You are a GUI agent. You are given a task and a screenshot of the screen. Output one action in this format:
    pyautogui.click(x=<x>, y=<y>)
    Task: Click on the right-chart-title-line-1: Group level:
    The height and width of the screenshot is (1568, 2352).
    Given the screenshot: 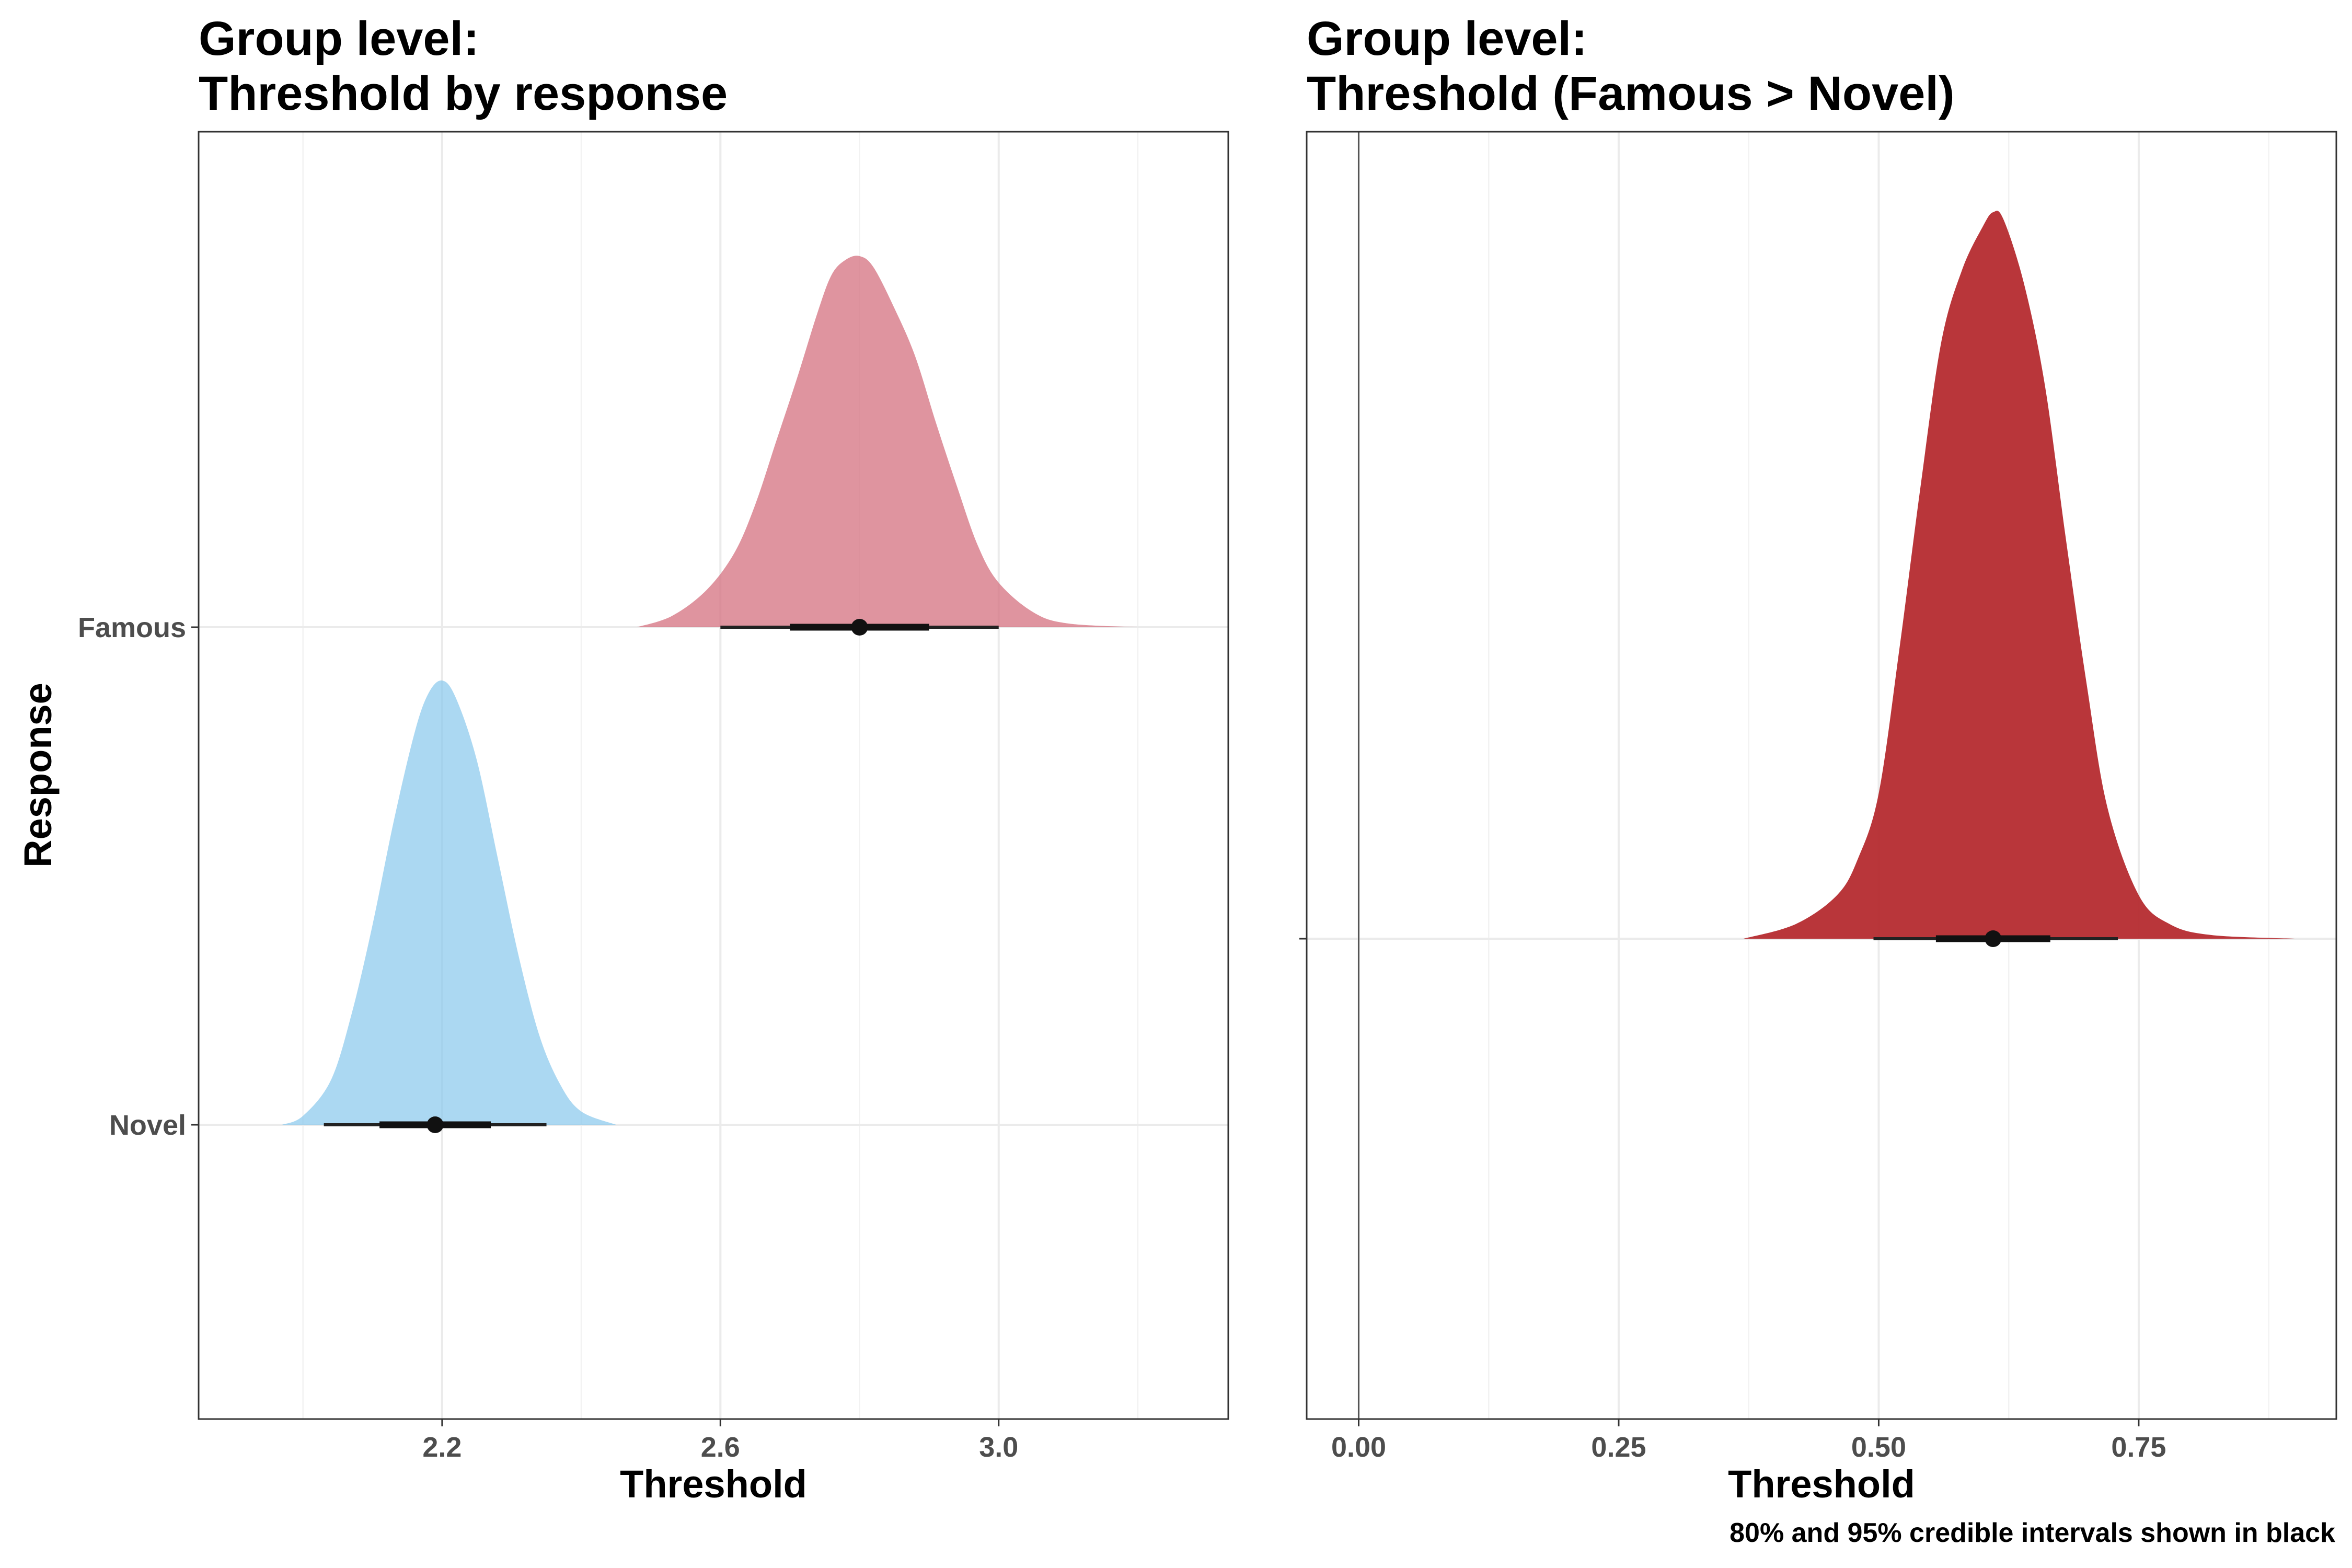 What is the action you would take?
    pyautogui.click(x=1447, y=38)
    